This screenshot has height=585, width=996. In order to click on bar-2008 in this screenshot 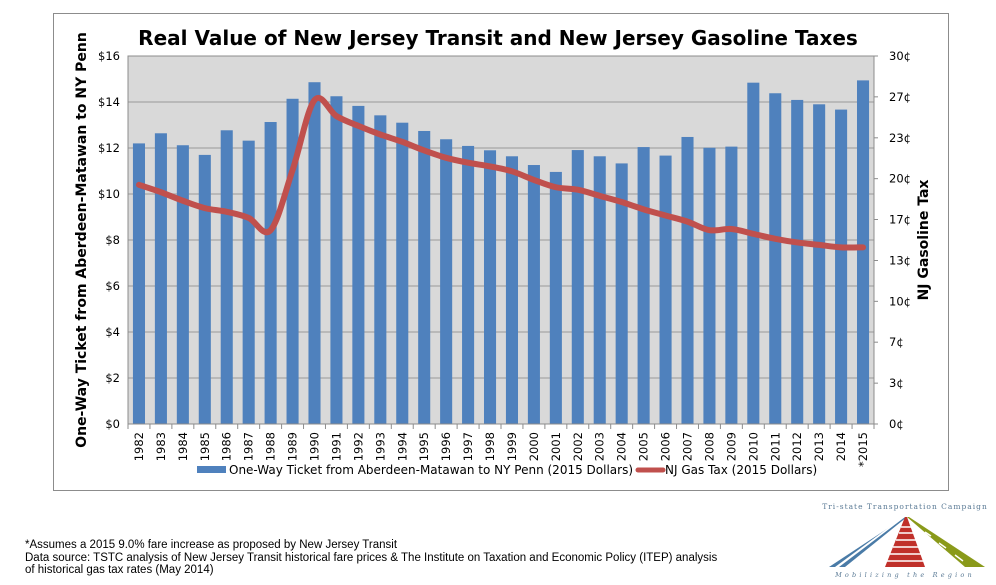, I will do `click(709, 285)`.